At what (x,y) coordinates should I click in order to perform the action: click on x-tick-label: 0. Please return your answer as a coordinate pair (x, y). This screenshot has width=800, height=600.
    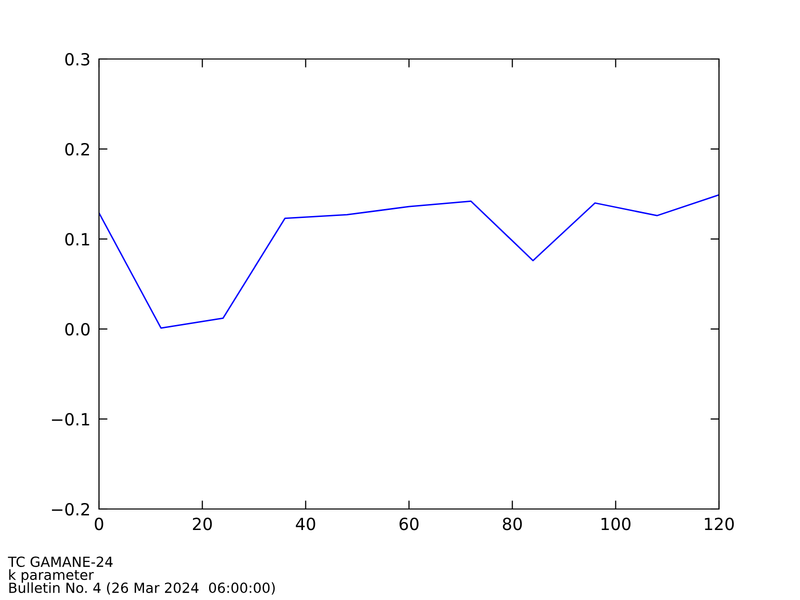
    Looking at the image, I should click on (99, 524).